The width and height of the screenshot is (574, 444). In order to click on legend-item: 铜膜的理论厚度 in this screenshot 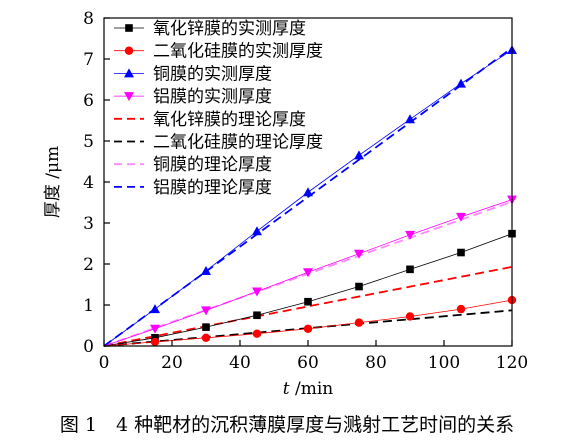, I will do `click(193, 165)`.